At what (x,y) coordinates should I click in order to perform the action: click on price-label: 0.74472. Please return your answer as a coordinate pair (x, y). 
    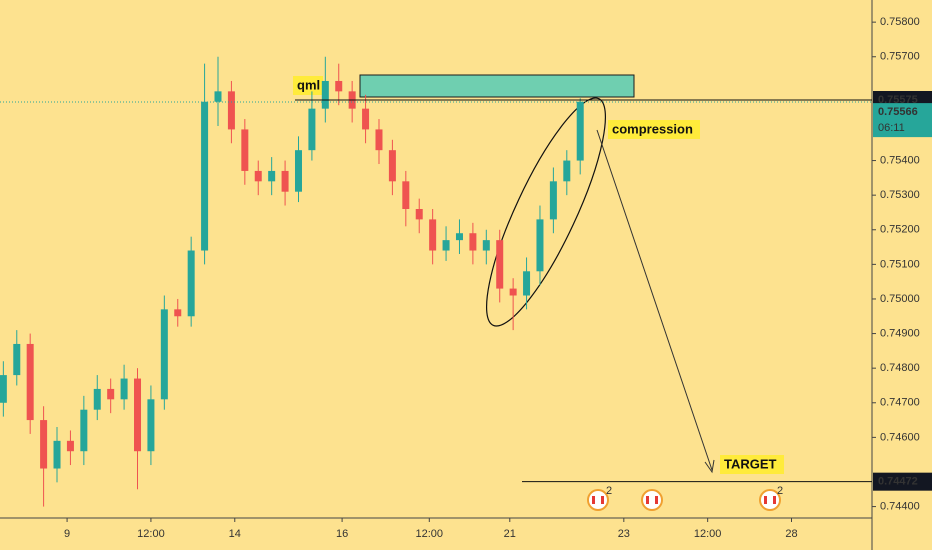
    Looking at the image, I should click on (898, 482).